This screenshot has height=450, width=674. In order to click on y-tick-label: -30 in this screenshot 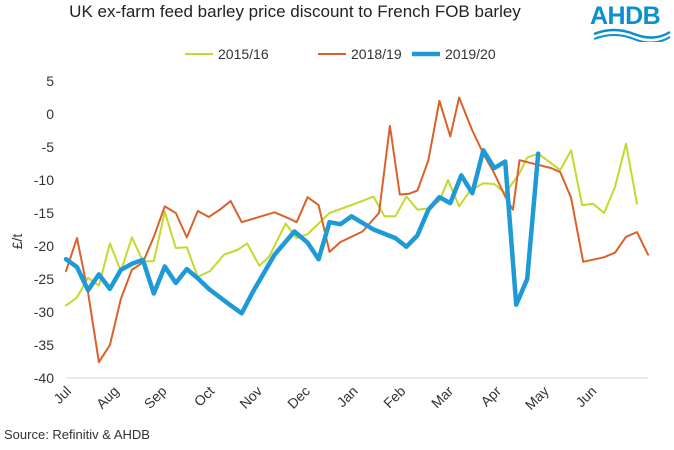, I will do `click(44, 312)`.